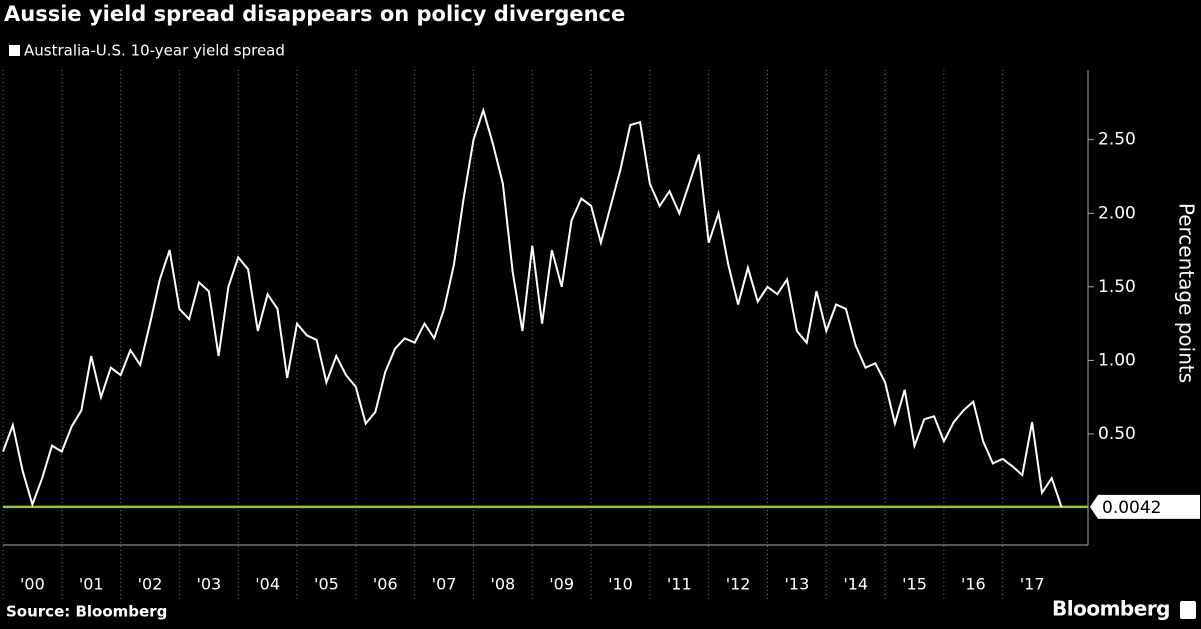  Describe the element at coordinates (326, 584) in the screenshot. I see `x-tick-label: '05` at that location.